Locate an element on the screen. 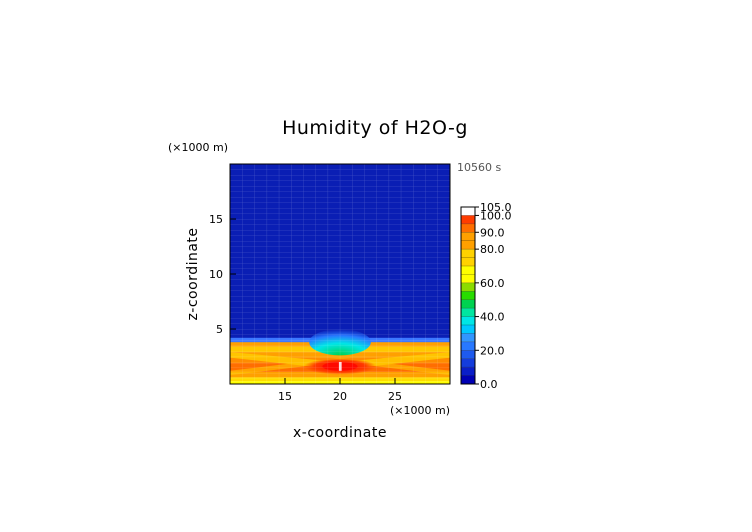 The image size is (752, 532). x-tick-label: 25 is located at coordinates (395, 396).